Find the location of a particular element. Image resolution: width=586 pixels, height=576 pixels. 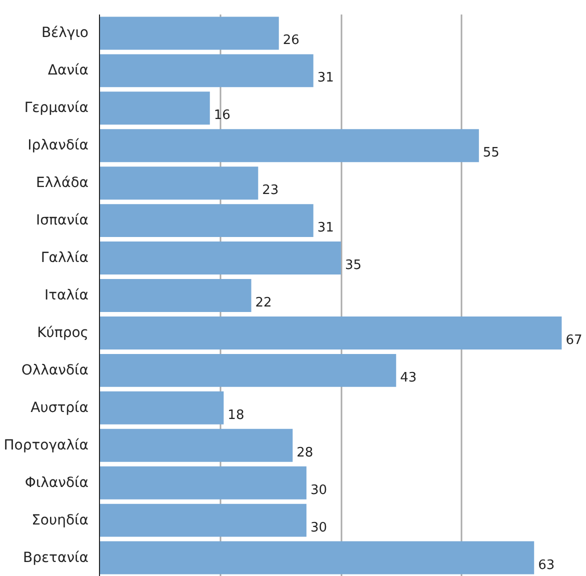

y-tick-label: Βέλγιο is located at coordinates (64, 33).